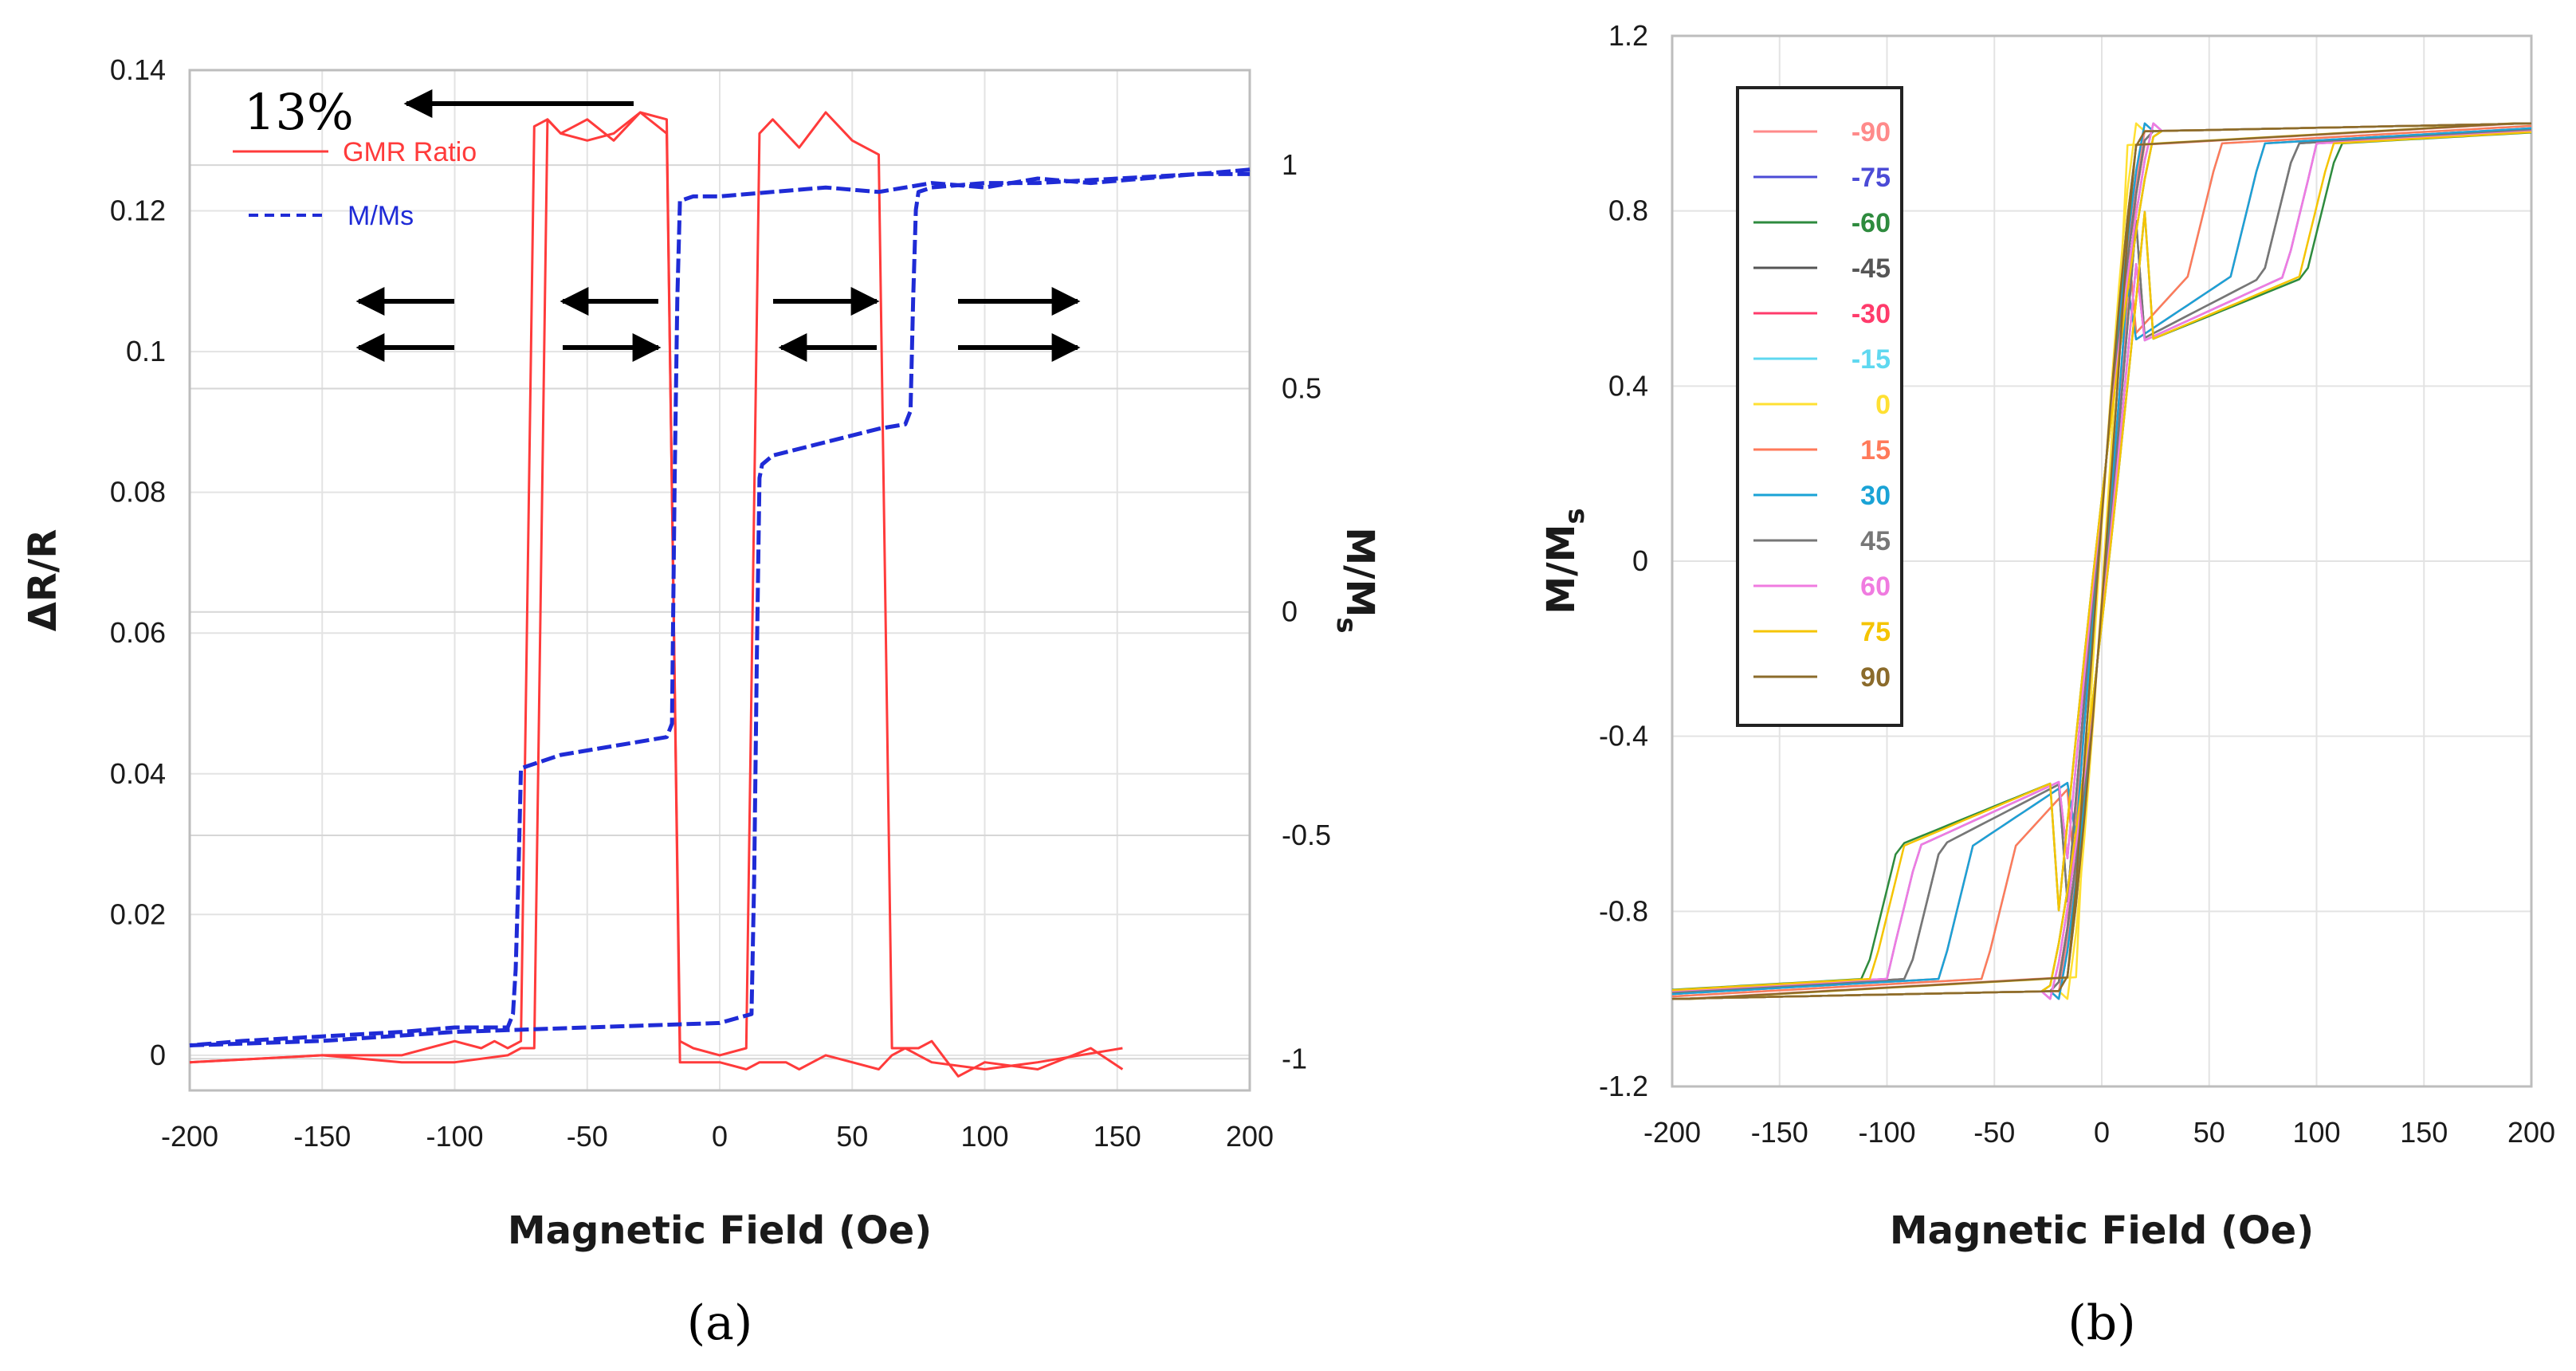 The width and height of the screenshot is (2576, 1371). What do you see at coordinates (587, 1136) in the screenshot?
I see `panel-a-x-tick: -50` at bounding box center [587, 1136].